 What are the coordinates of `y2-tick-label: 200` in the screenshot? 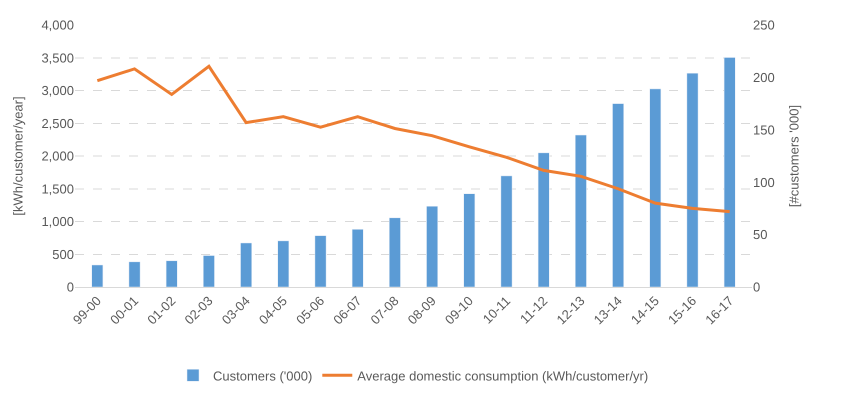 It's located at (764, 77).